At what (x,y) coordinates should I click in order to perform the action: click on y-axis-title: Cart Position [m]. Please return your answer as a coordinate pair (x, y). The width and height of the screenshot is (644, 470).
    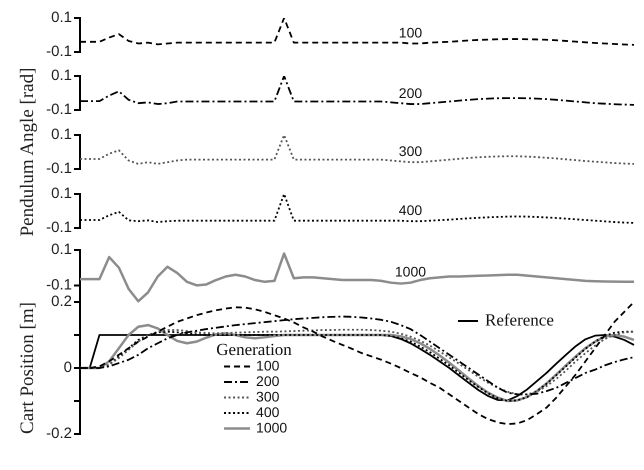
    Looking at the image, I should click on (28, 368).